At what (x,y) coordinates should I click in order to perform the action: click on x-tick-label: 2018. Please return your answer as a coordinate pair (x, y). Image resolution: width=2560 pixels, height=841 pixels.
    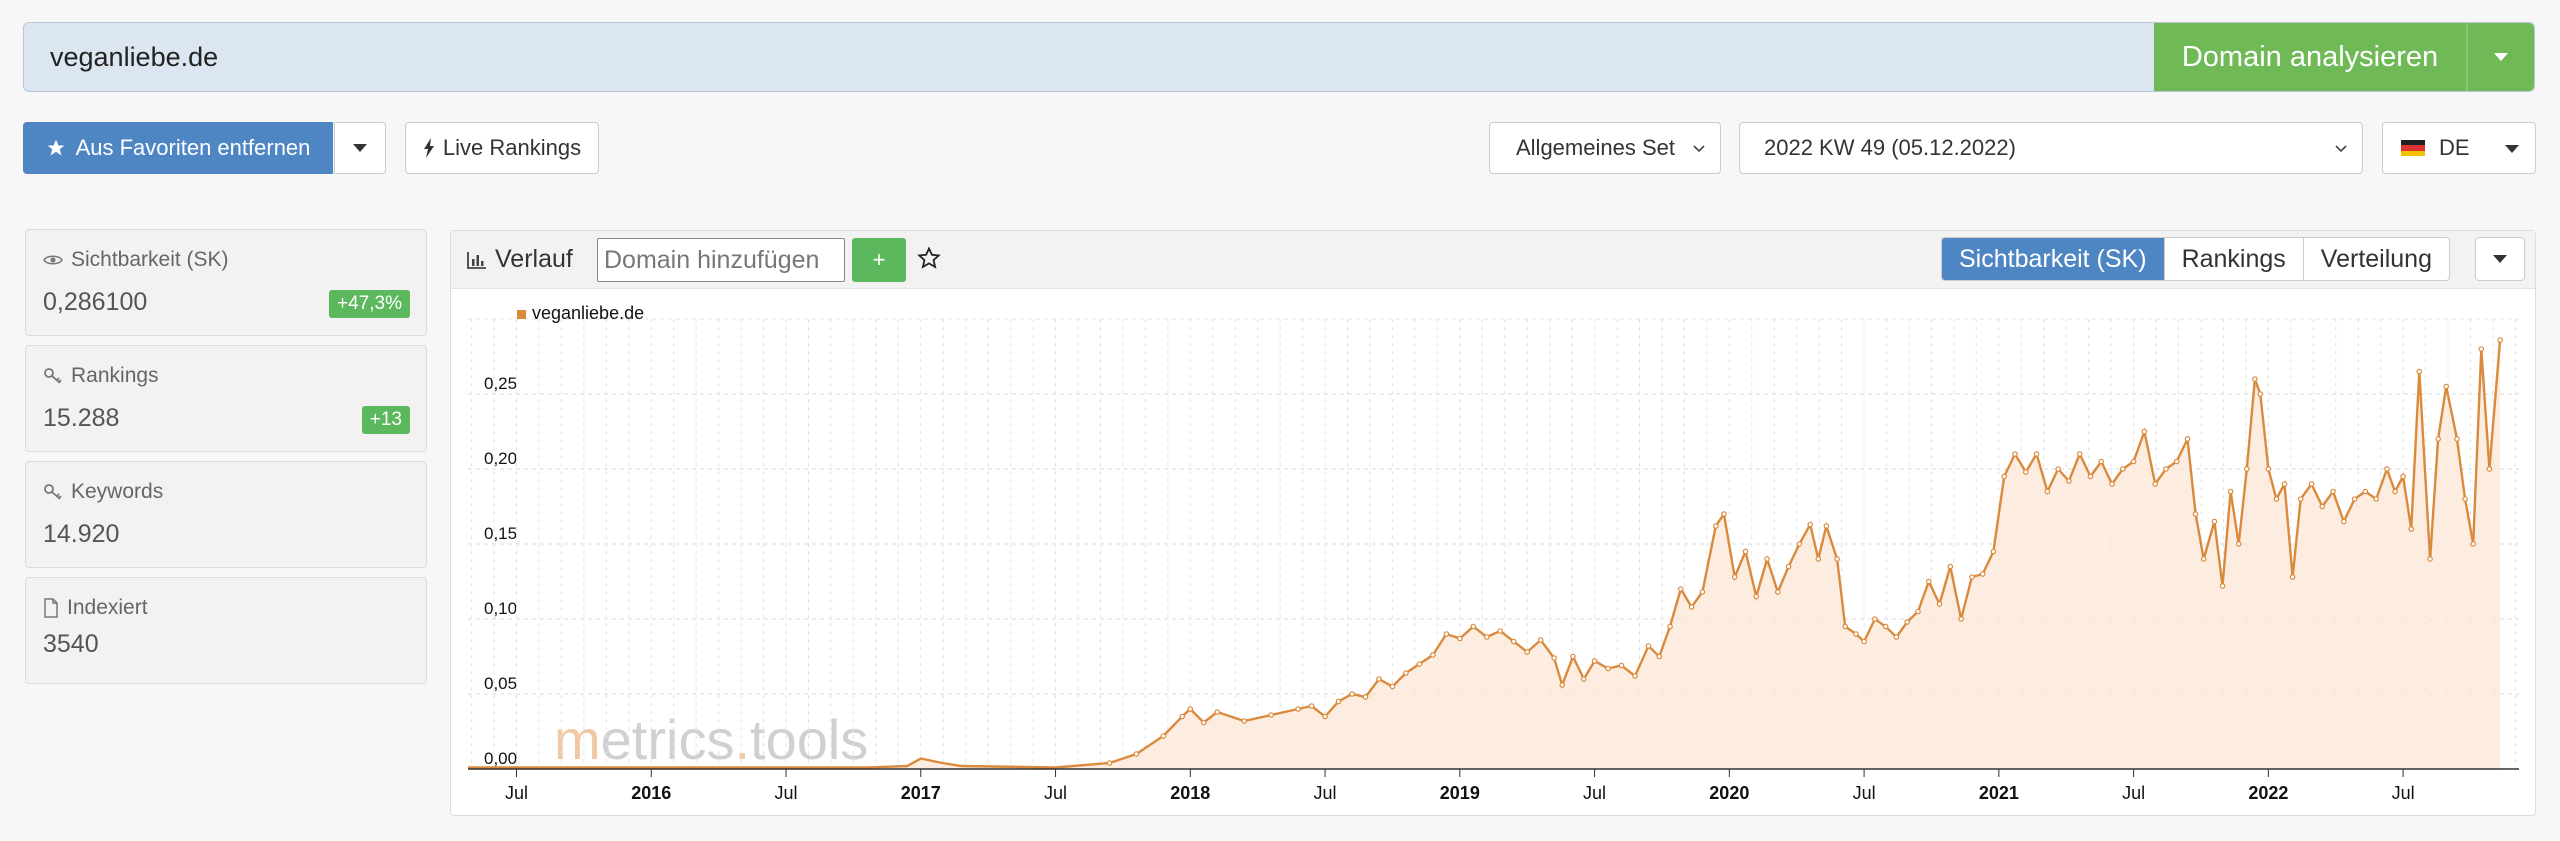
    Looking at the image, I should click on (1190, 793).